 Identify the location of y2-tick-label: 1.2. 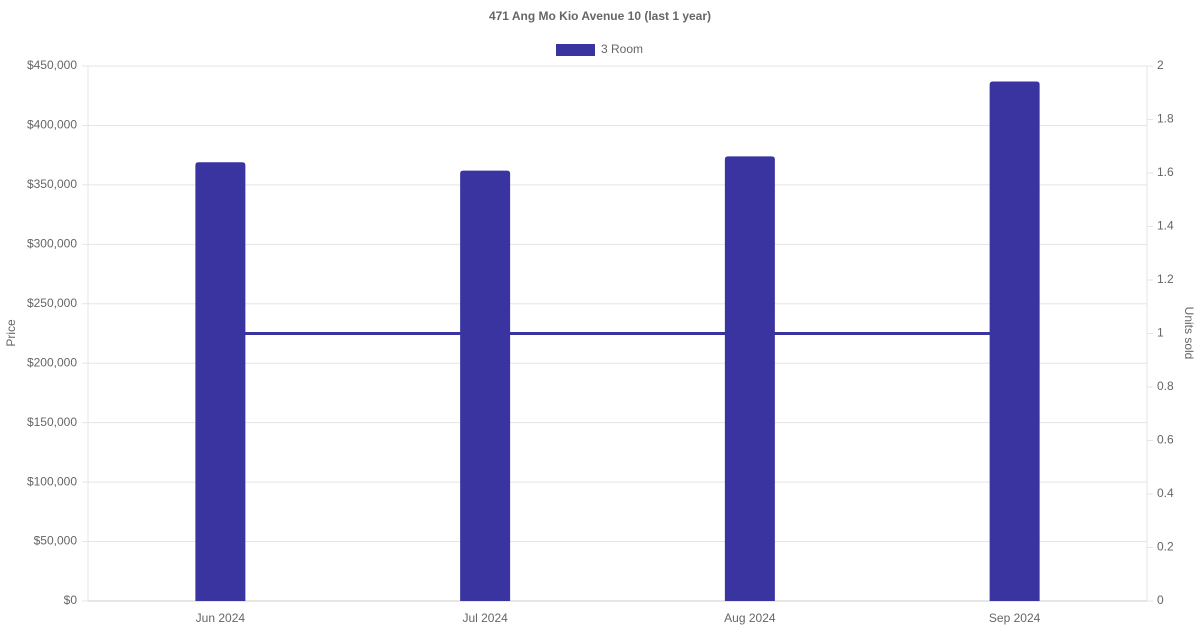
(1165, 279).